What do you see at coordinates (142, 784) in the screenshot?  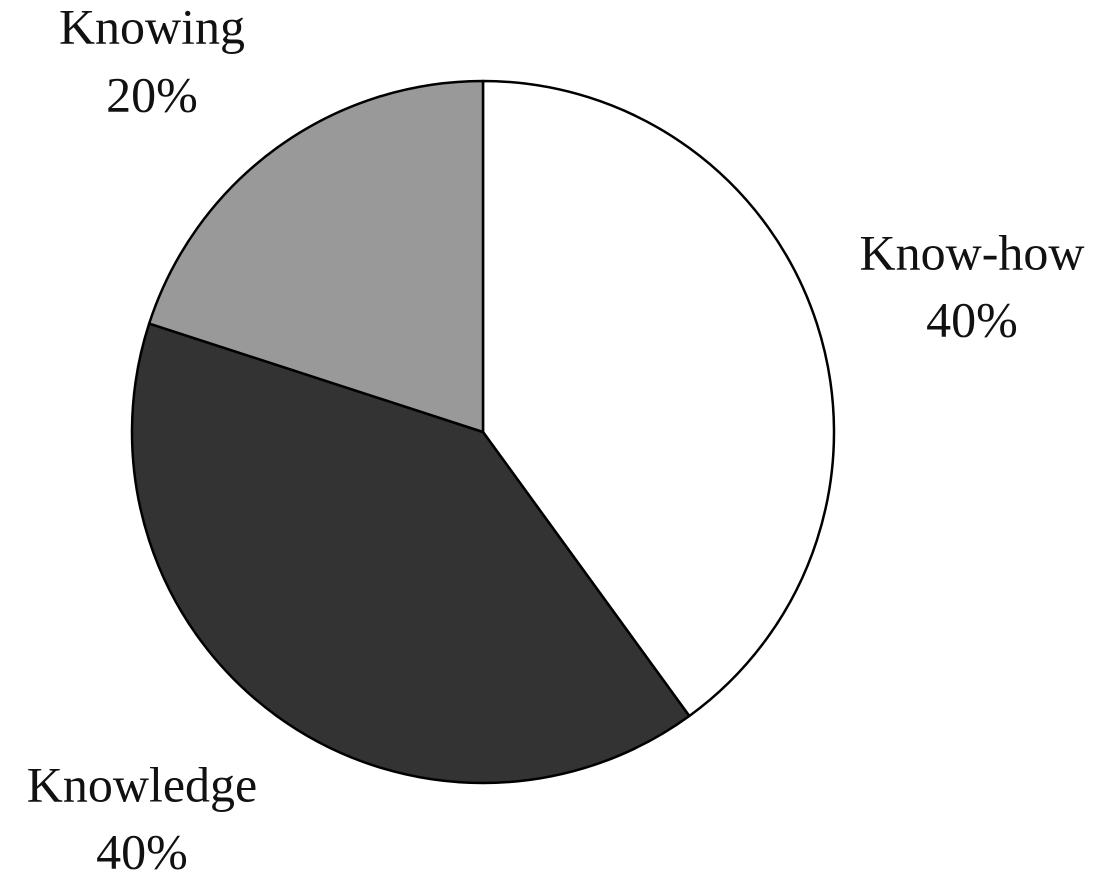 I see `slice-label: Knowledge` at bounding box center [142, 784].